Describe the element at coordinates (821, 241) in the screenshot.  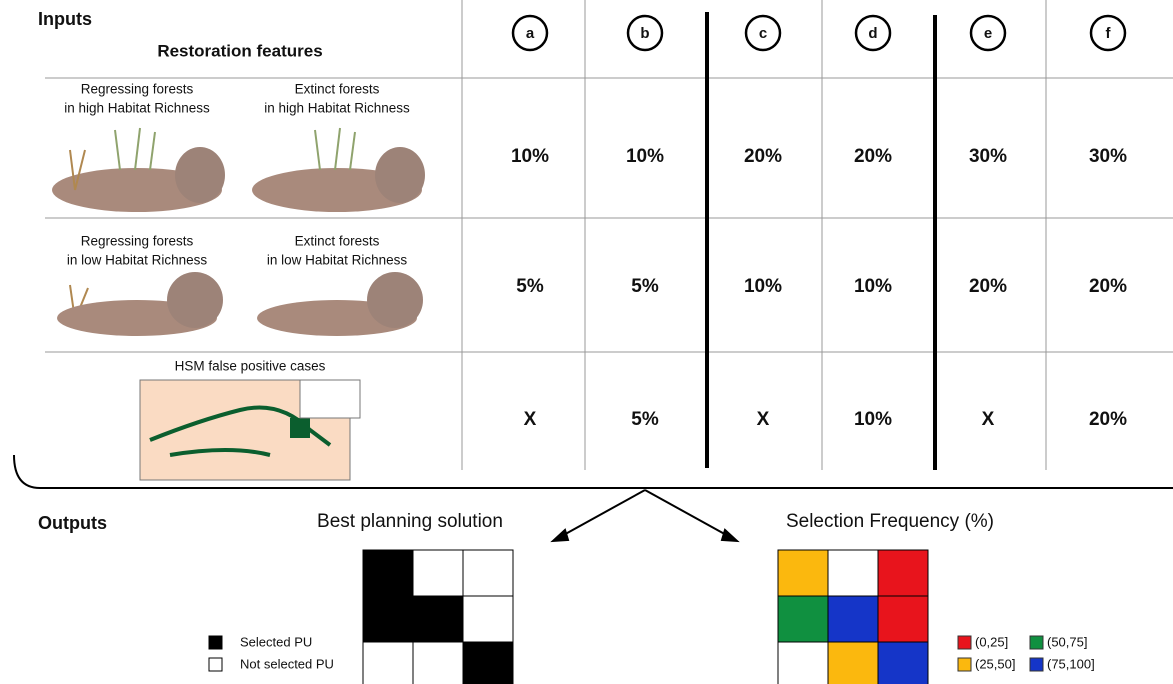
I see `thick-dividers` at that location.